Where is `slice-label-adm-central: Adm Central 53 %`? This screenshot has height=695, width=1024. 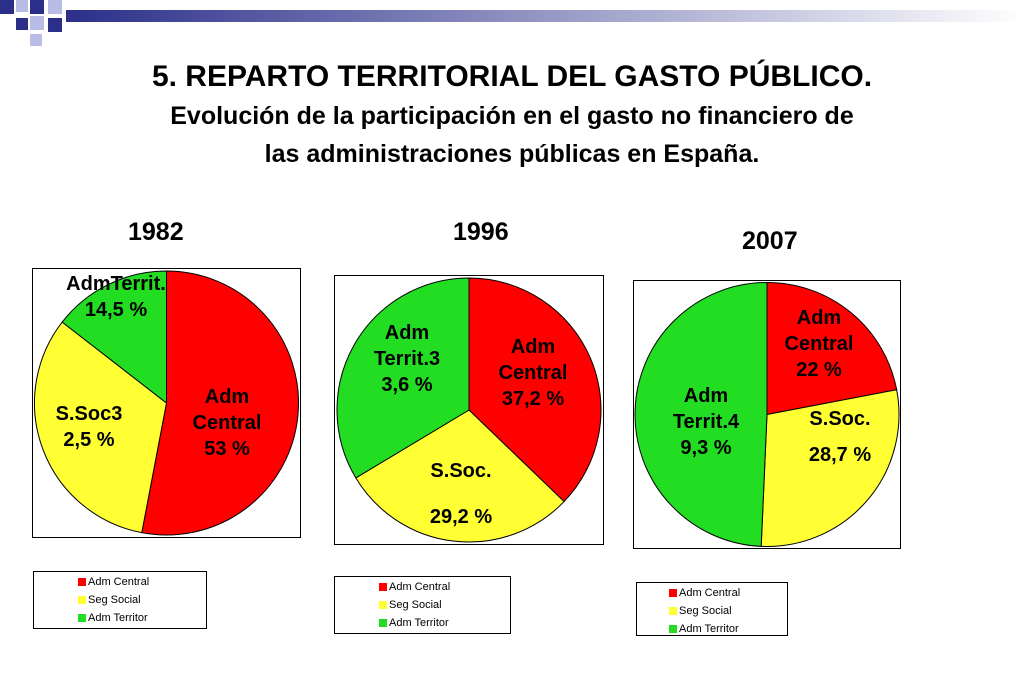
slice-label-adm-central: Adm Central 53 % is located at coordinates (227, 423).